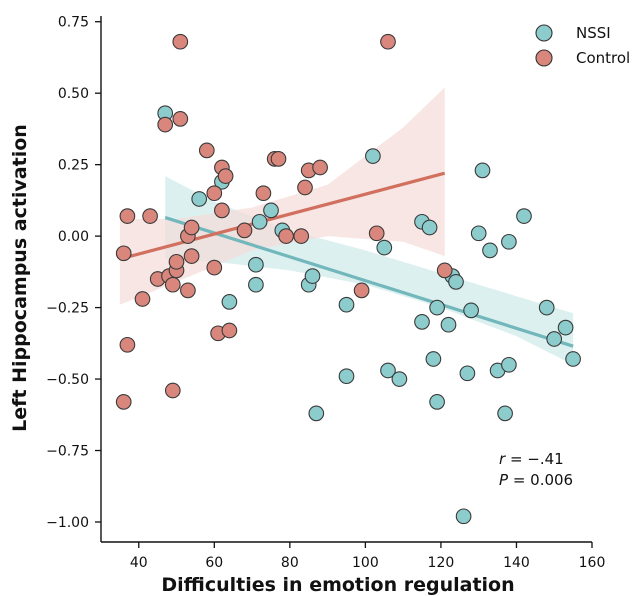 The width and height of the screenshot is (640, 596). What do you see at coordinates (504, 480) in the screenshot?
I see `p-label: P` at bounding box center [504, 480].